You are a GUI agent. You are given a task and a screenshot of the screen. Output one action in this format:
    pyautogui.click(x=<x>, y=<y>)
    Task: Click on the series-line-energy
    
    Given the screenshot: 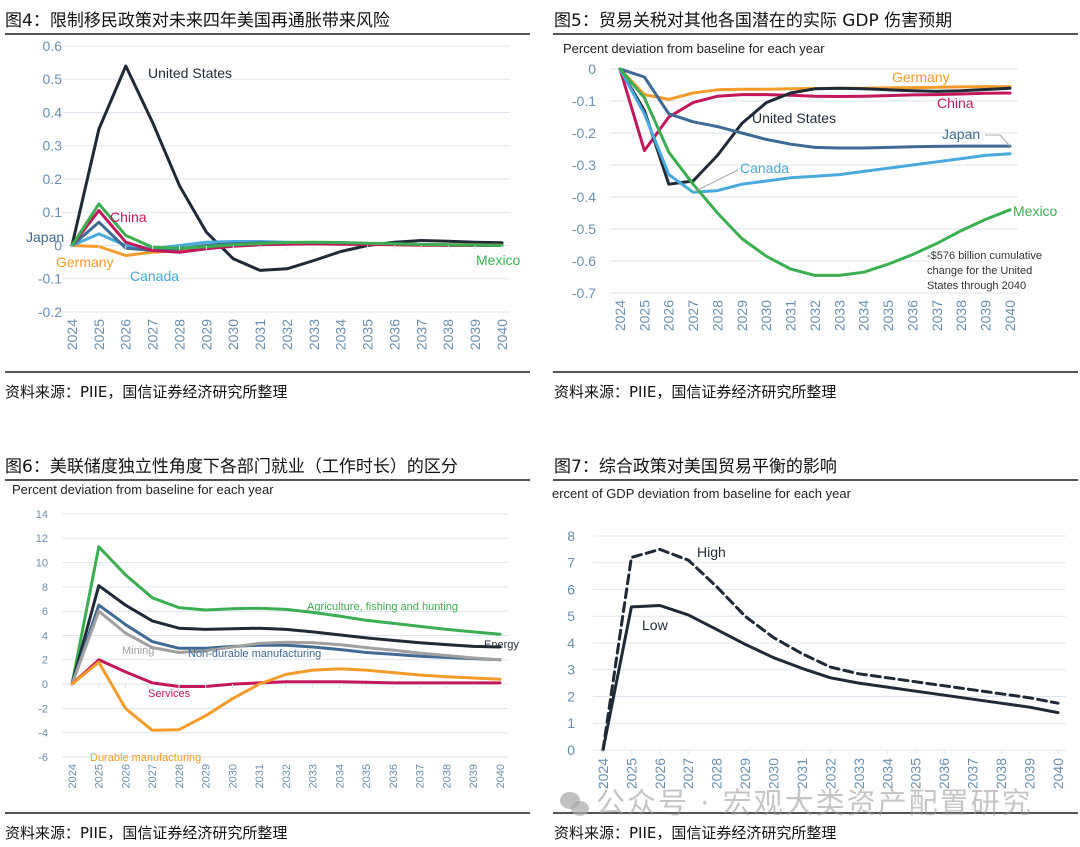 What is the action you would take?
    pyautogui.click(x=286, y=635)
    